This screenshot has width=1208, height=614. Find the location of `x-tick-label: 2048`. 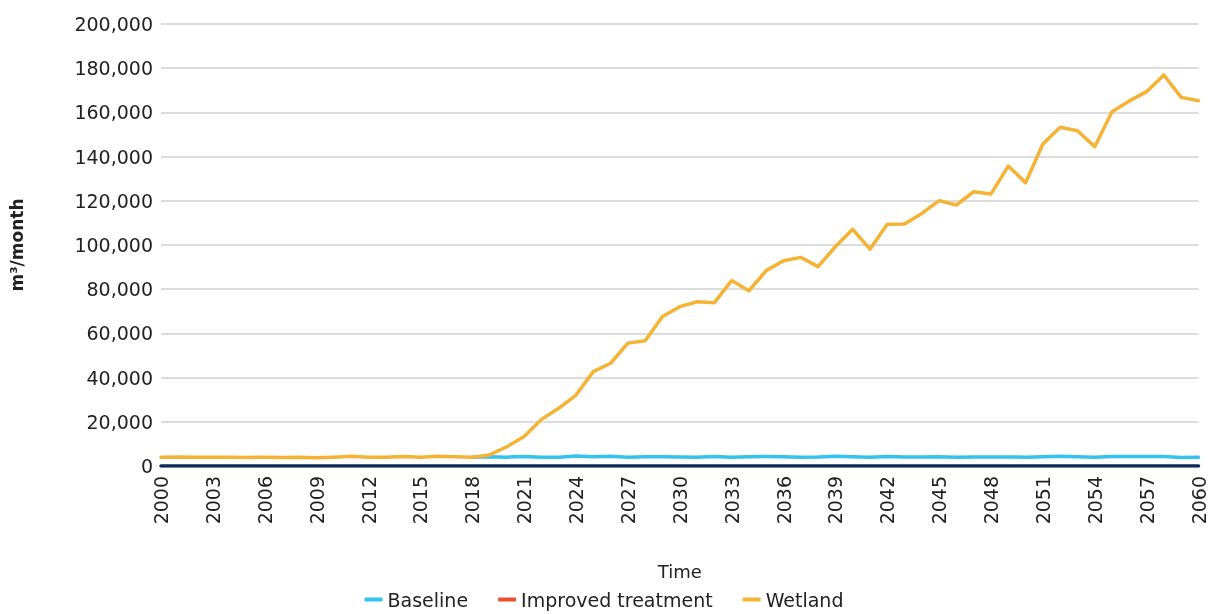

x-tick-label: 2048 is located at coordinates (991, 500).